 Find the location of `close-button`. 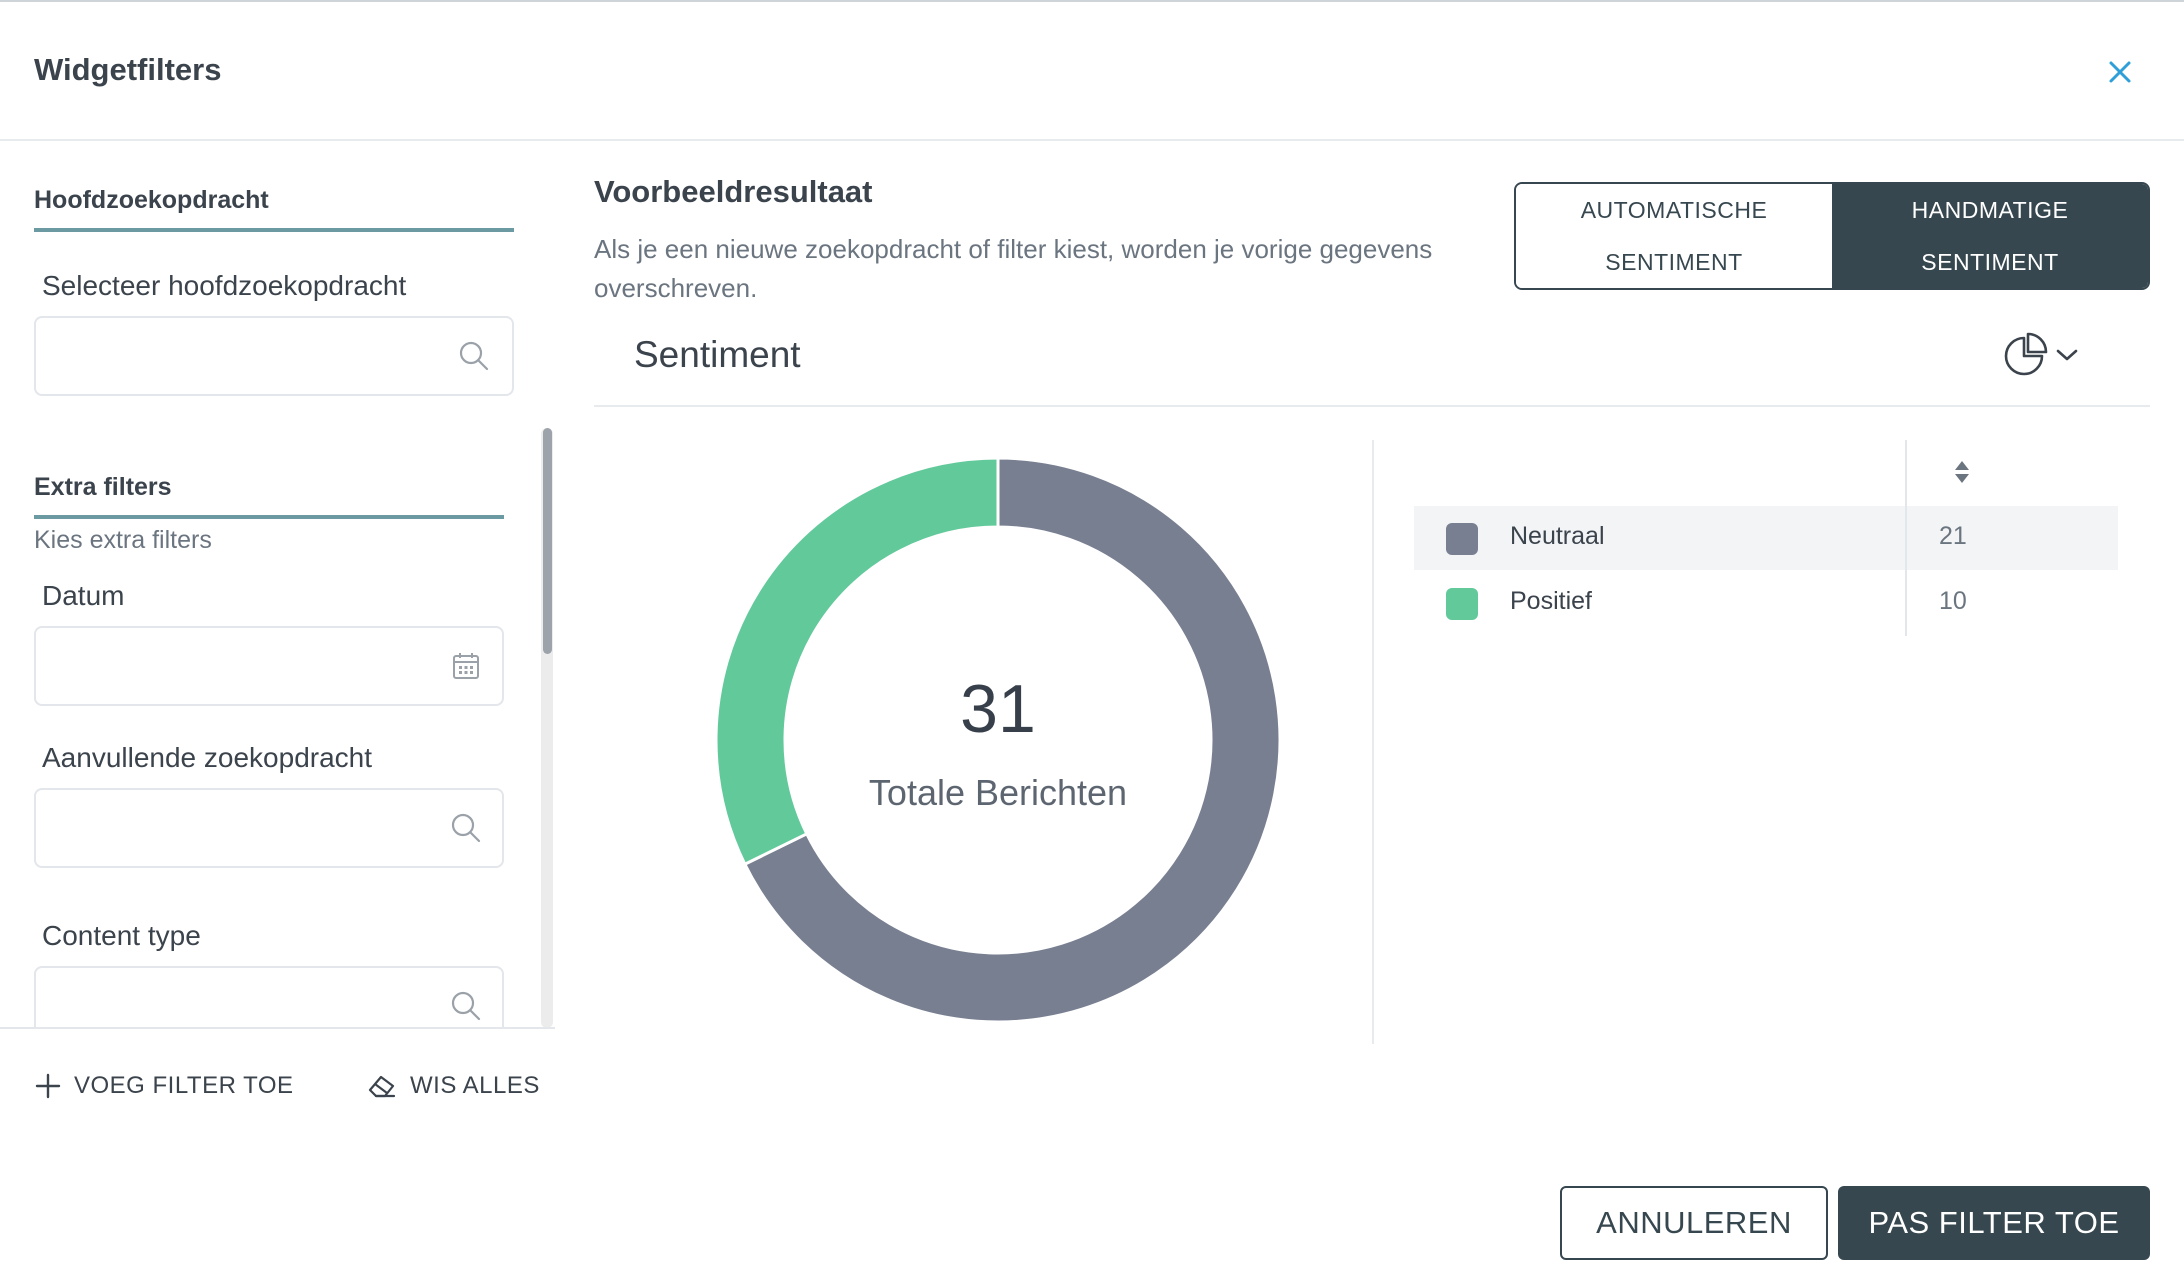

close-button is located at coordinates (2120, 72).